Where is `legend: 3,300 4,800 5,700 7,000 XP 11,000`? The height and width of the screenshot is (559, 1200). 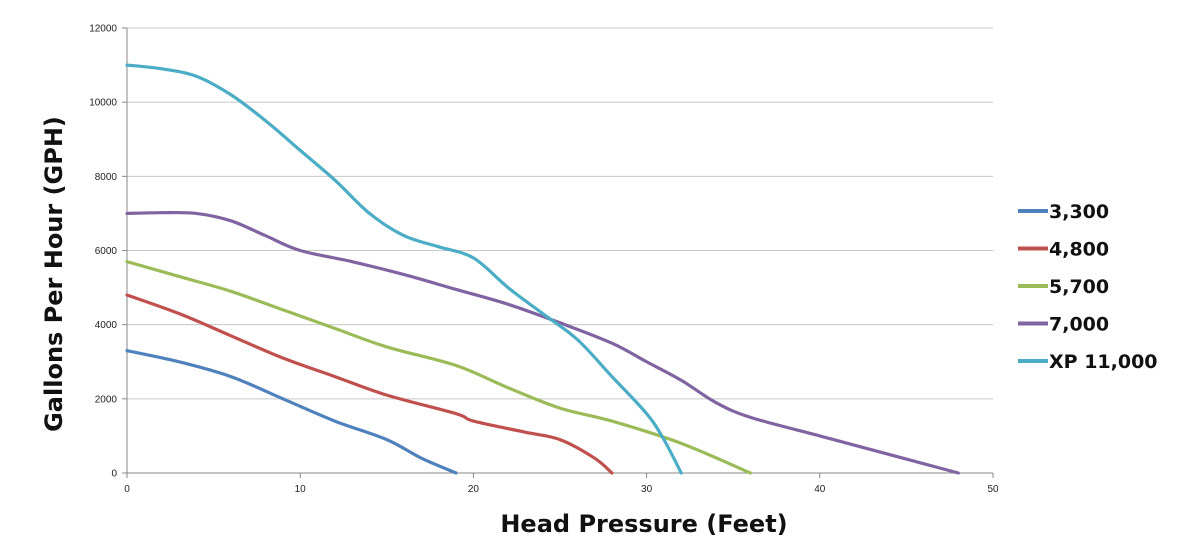 legend: 3,300 4,800 5,700 7,000 XP 11,000 is located at coordinates (1088, 287).